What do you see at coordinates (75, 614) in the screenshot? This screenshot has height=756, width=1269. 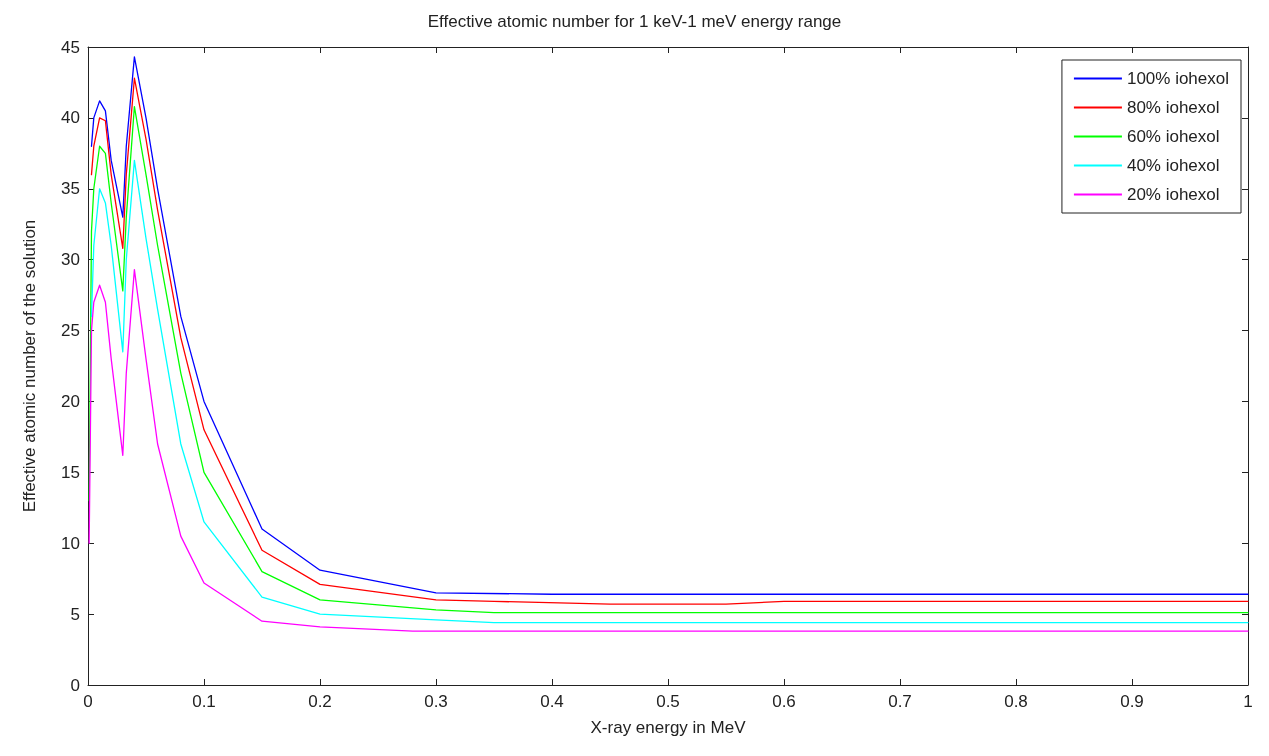 I see `y-tick-label: 5` at bounding box center [75, 614].